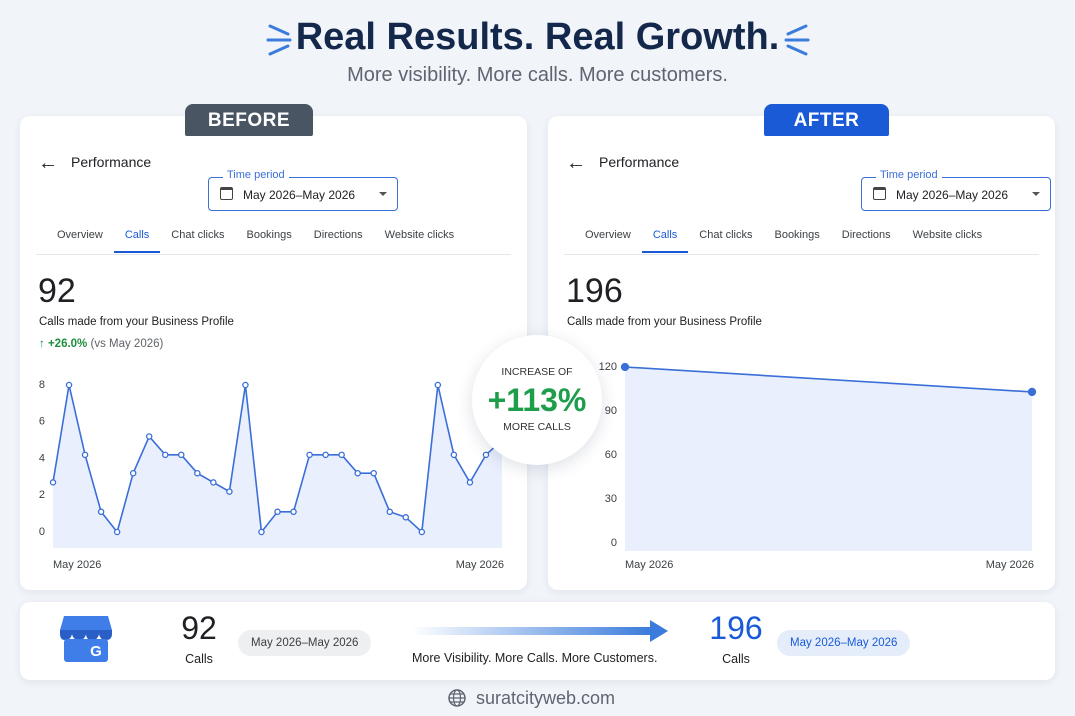 This screenshot has height=716, width=1075. Describe the element at coordinates (42, 458) in the screenshot. I see `y-tick-label: 4` at that location.